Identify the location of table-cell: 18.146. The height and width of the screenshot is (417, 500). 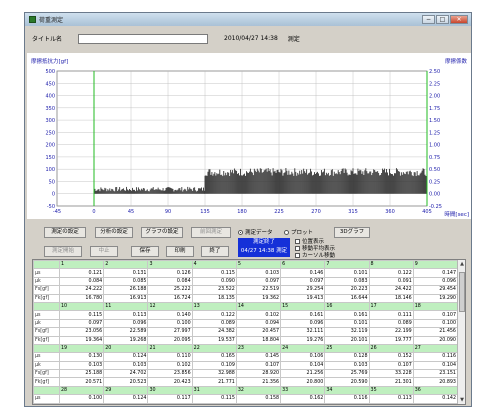
(391, 298).